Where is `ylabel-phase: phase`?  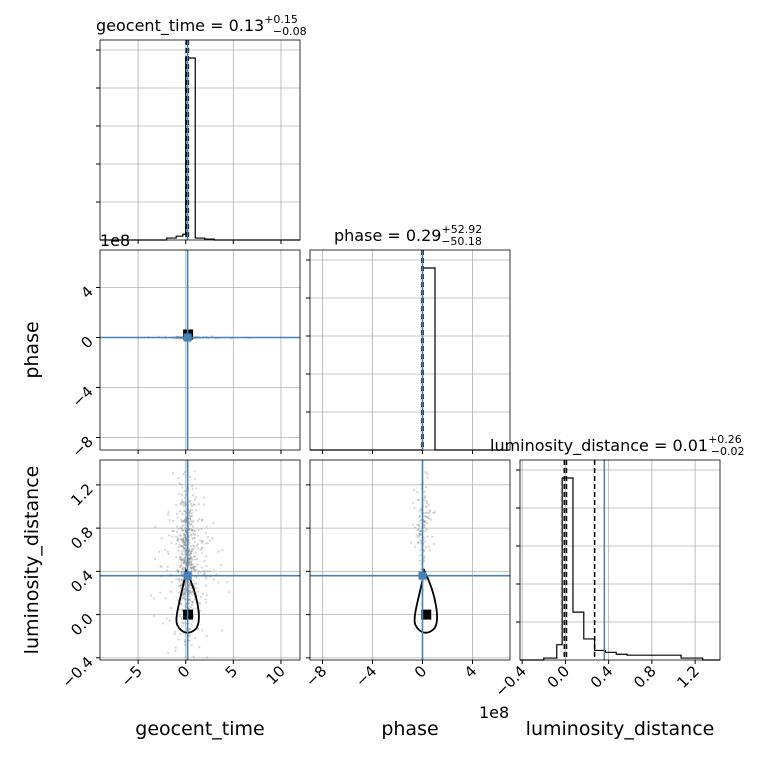
ylabel-phase: phase is located at coordinates (32, 349).